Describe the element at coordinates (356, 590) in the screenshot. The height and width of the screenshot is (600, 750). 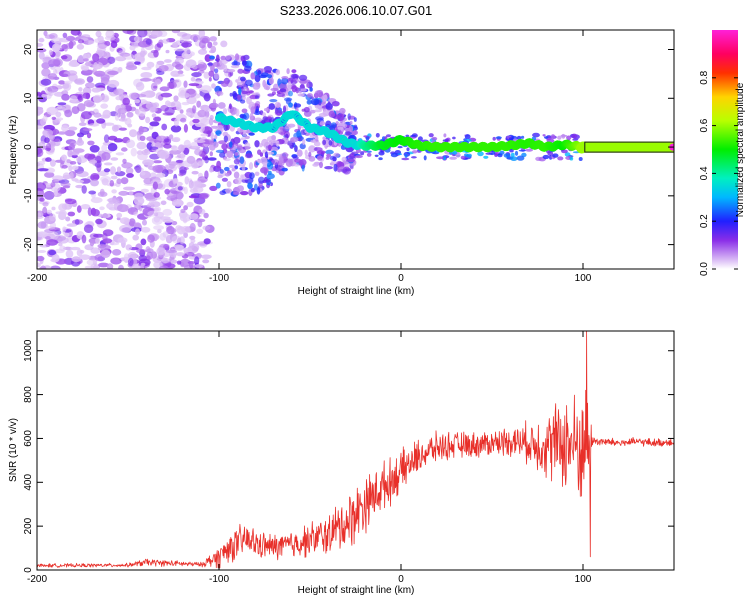
I see `snr-x-label: Height of straight line (km)` at that location.